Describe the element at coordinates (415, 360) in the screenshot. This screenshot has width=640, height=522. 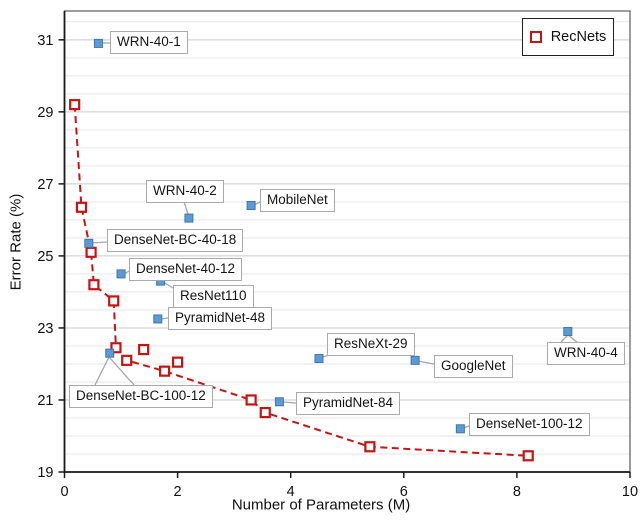
I see `baseline-point-googlenet` at that location.